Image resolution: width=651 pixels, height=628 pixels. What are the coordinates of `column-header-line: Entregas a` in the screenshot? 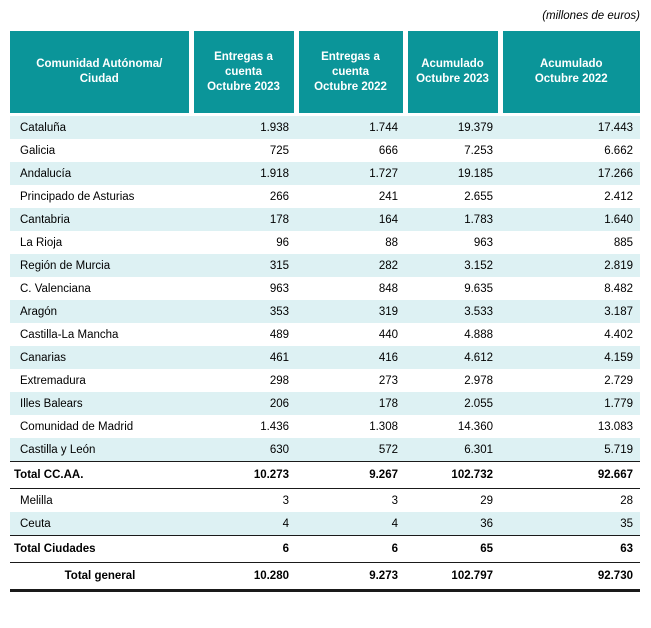 It's located at (350, 56).